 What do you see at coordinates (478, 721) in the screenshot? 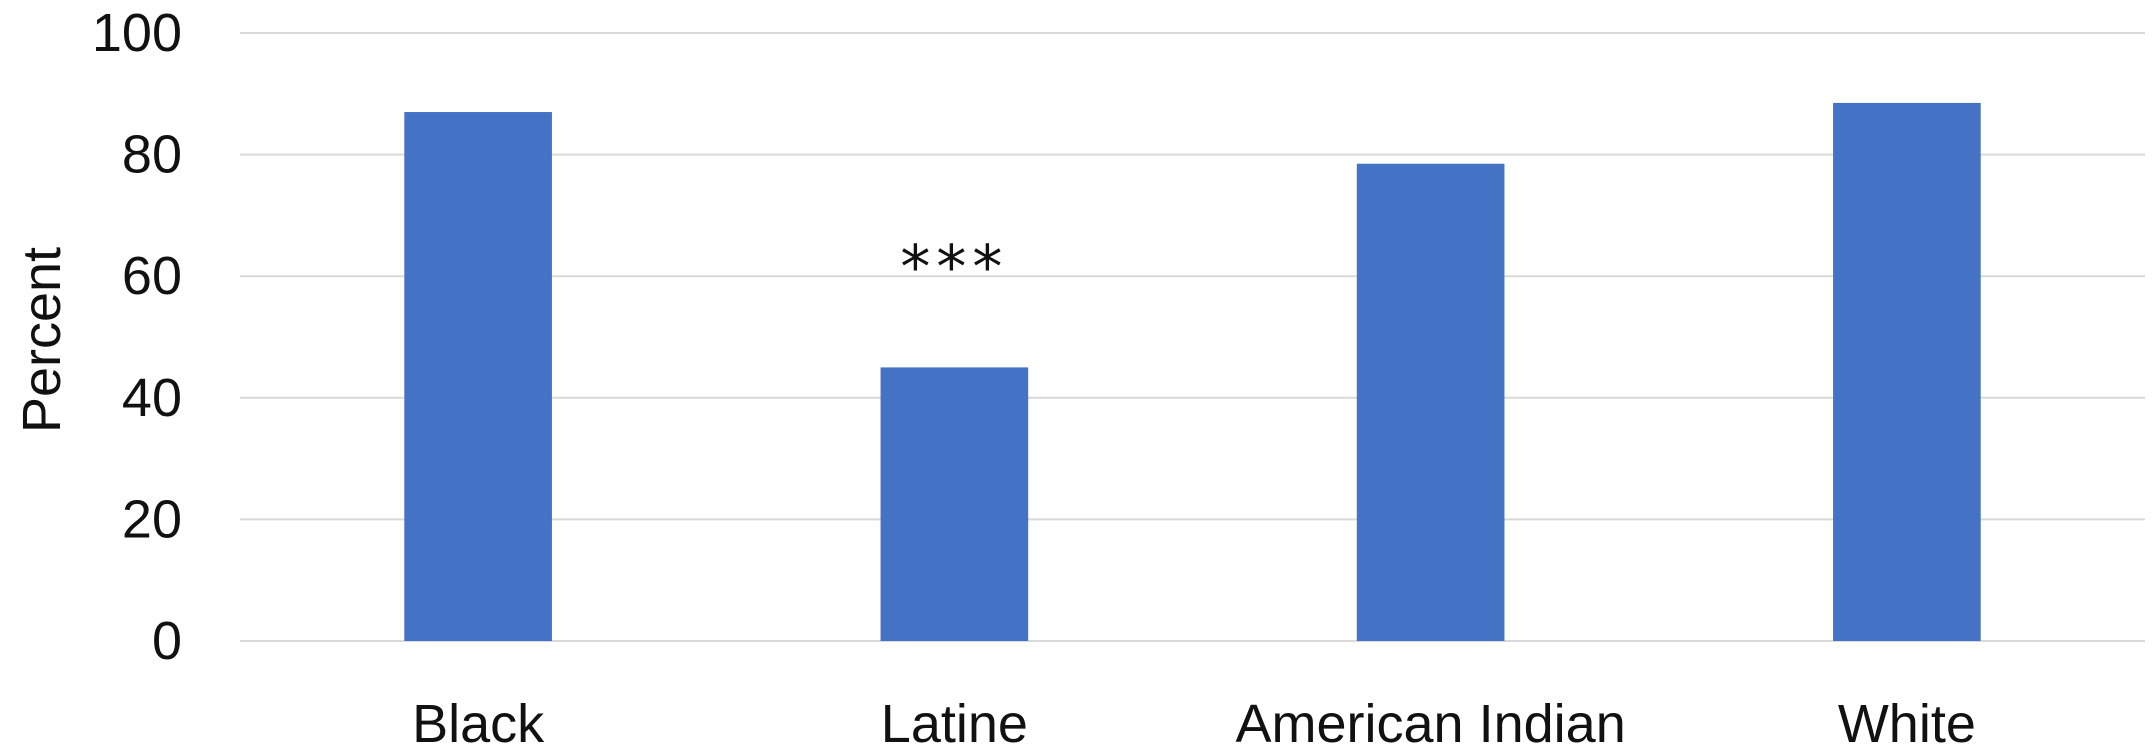
I see `x-category-label: Black` at bounding box center [478, 721].